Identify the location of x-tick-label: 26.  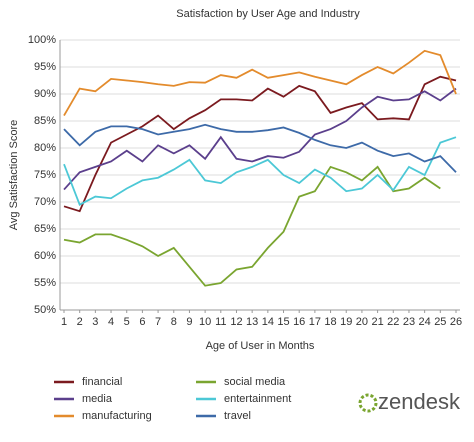
(456, 322).